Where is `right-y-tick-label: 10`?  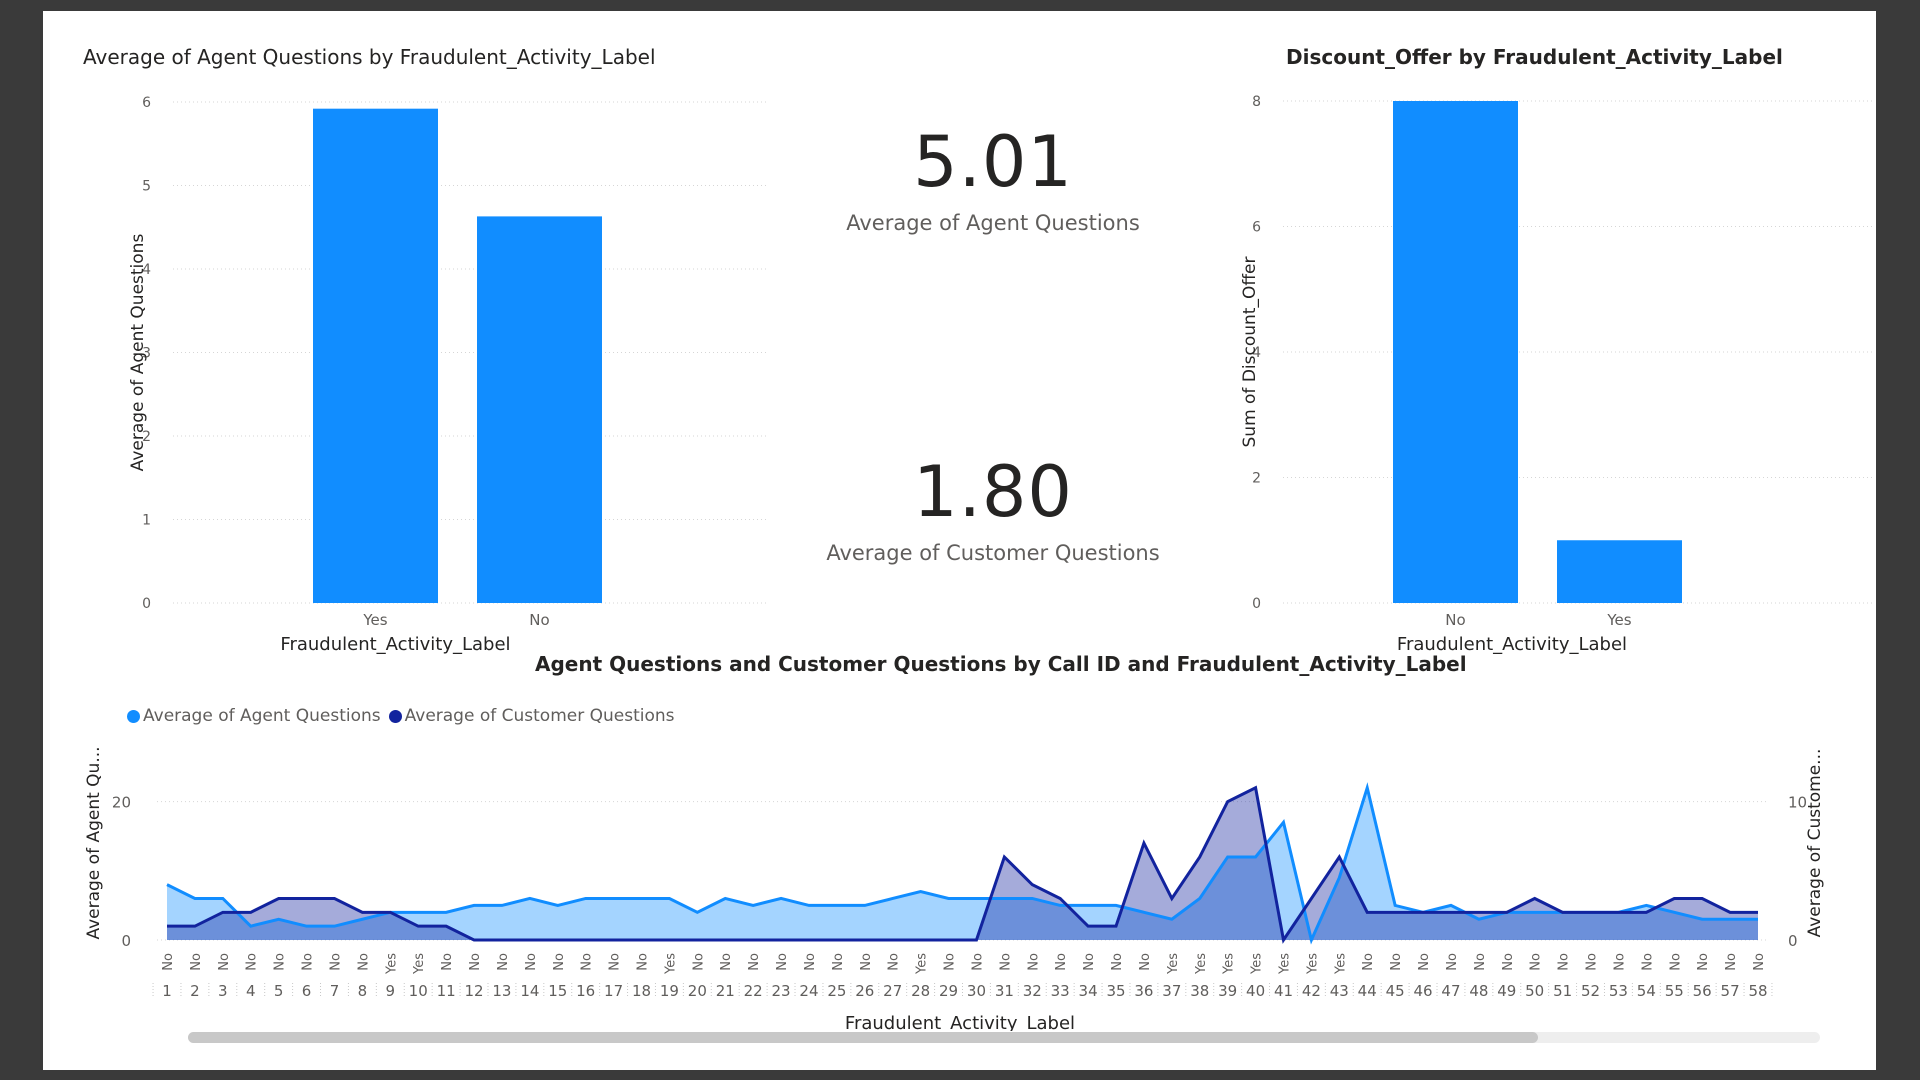 right-y-tick-label: 10 is located at coordinates (1797, 803).